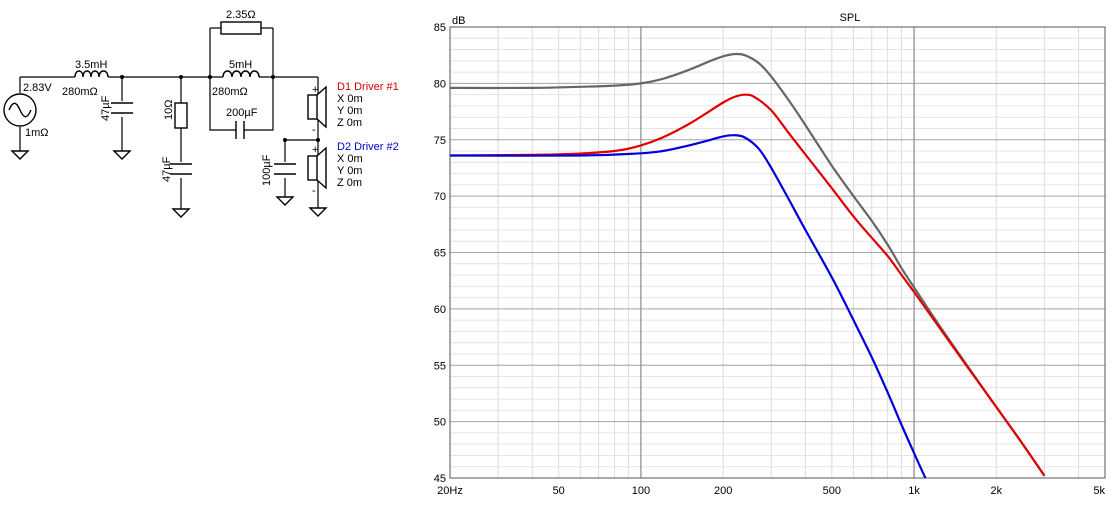 Image resolution: width=1118 pixels, height=511 pixels. I want to click on y-tick-label: 60, so click(440, 310).